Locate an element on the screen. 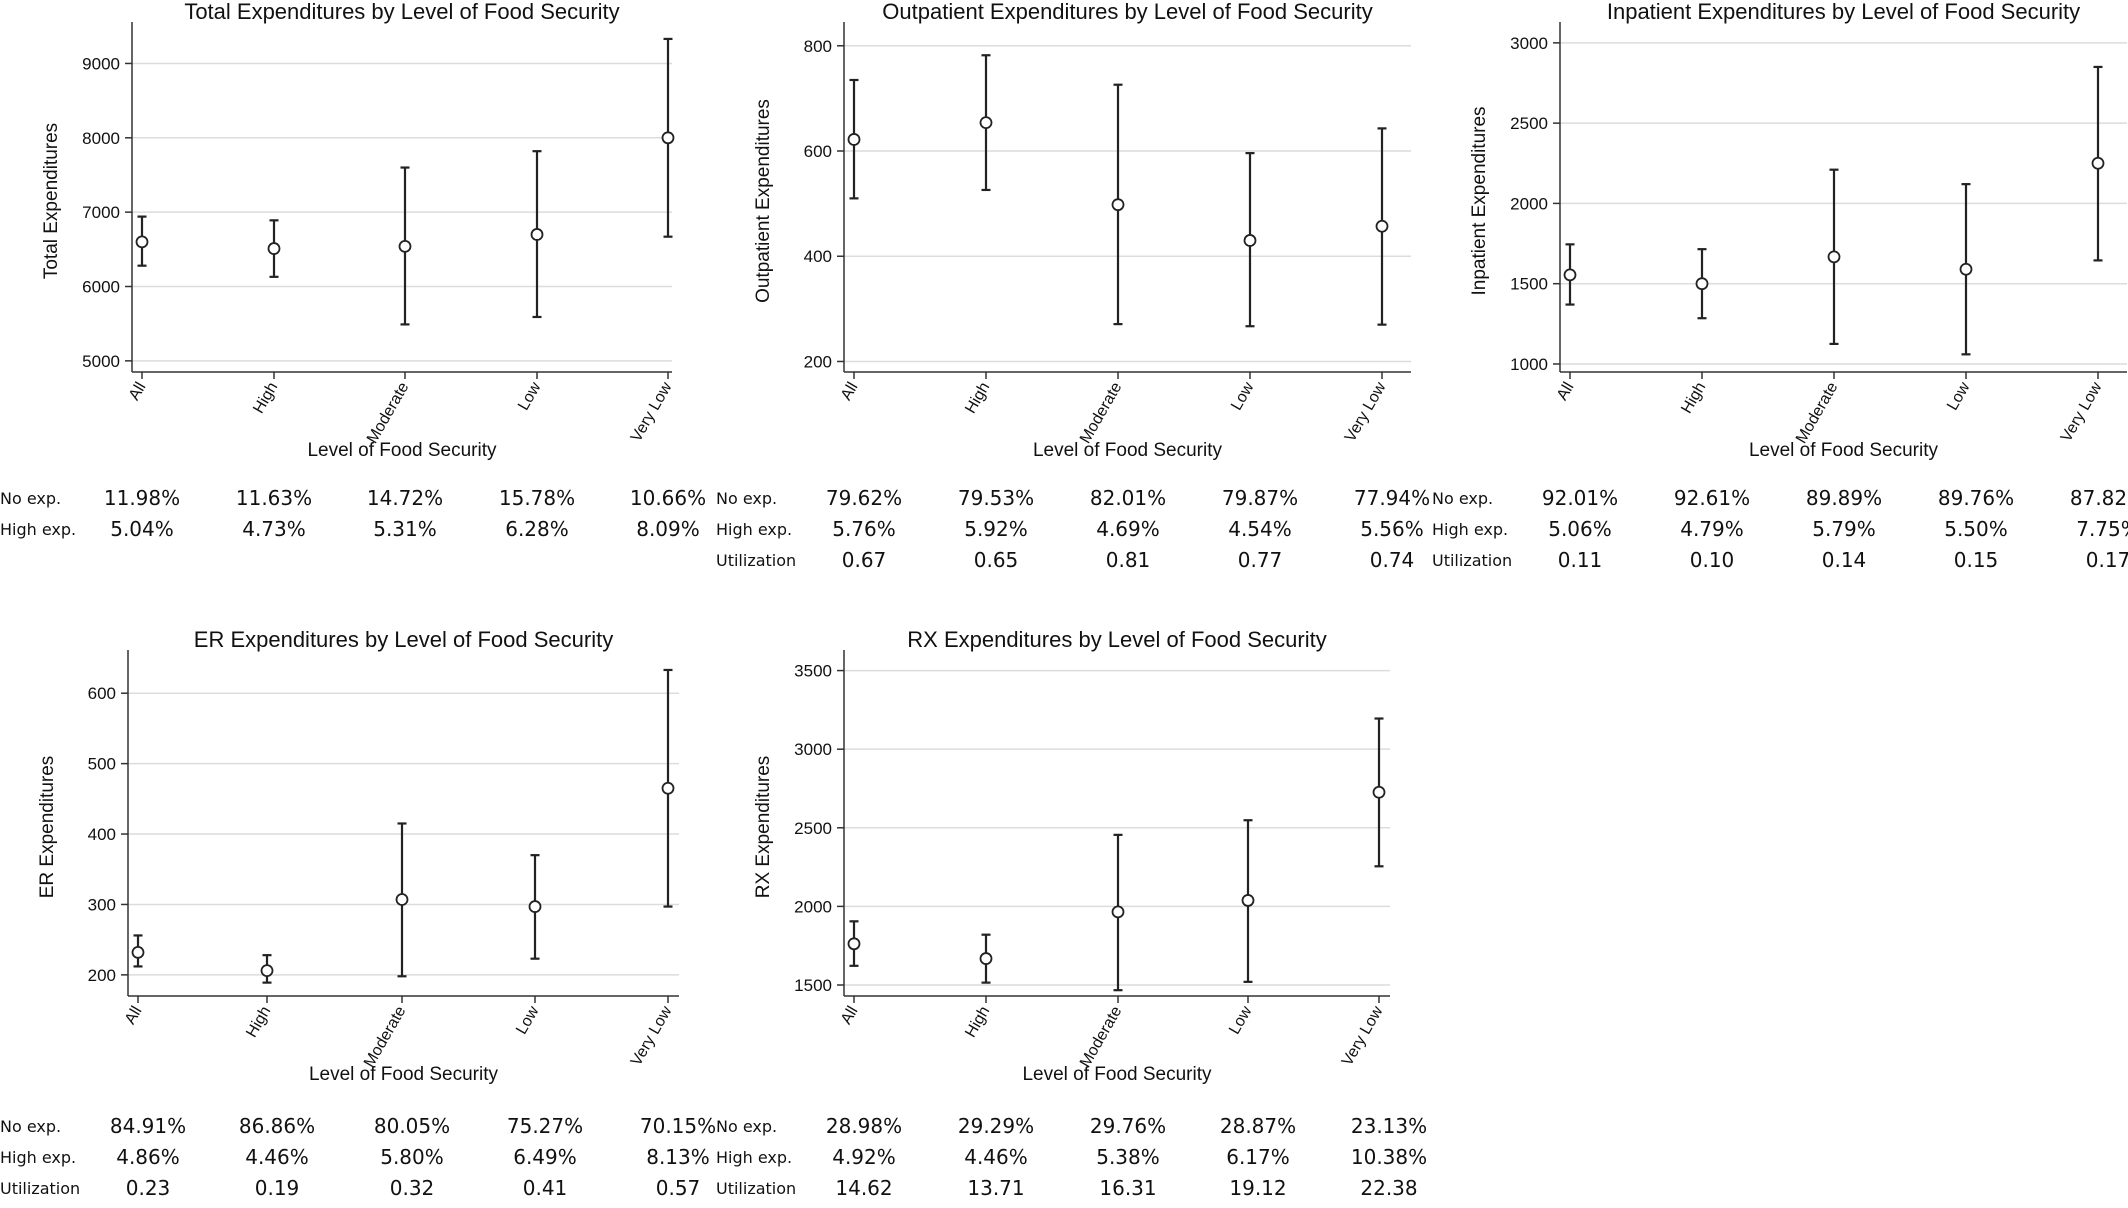 This screenshot has height=1208, width=2128. stats-cell: 10.66% is located at coordinates (668, 498).